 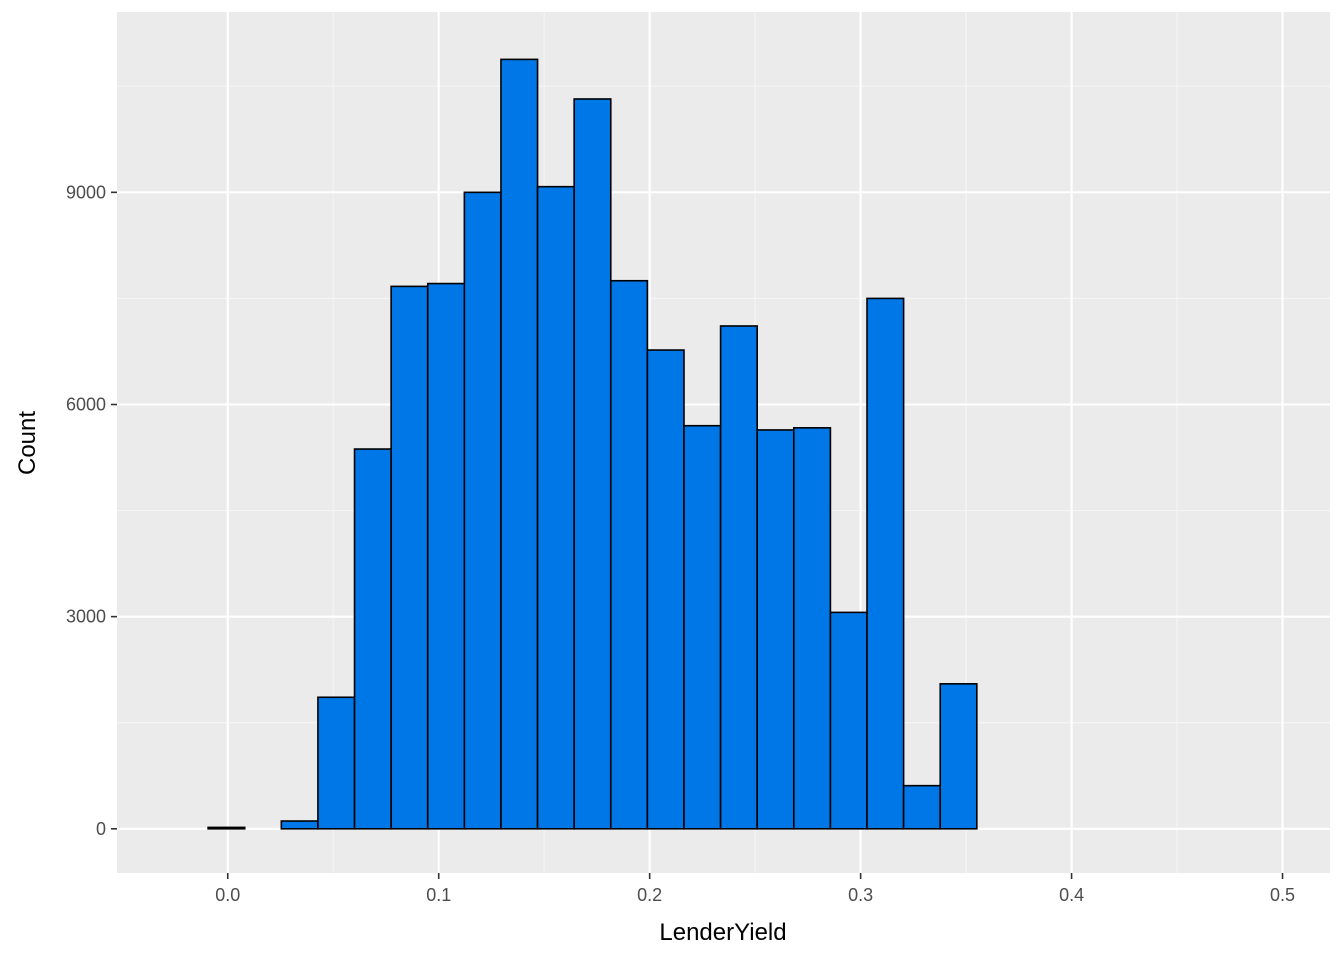 What do you see at coordinates (649, 895) in the screenshot?
I see `x-tick-label: 0.2` at bounding box center [649, 895].